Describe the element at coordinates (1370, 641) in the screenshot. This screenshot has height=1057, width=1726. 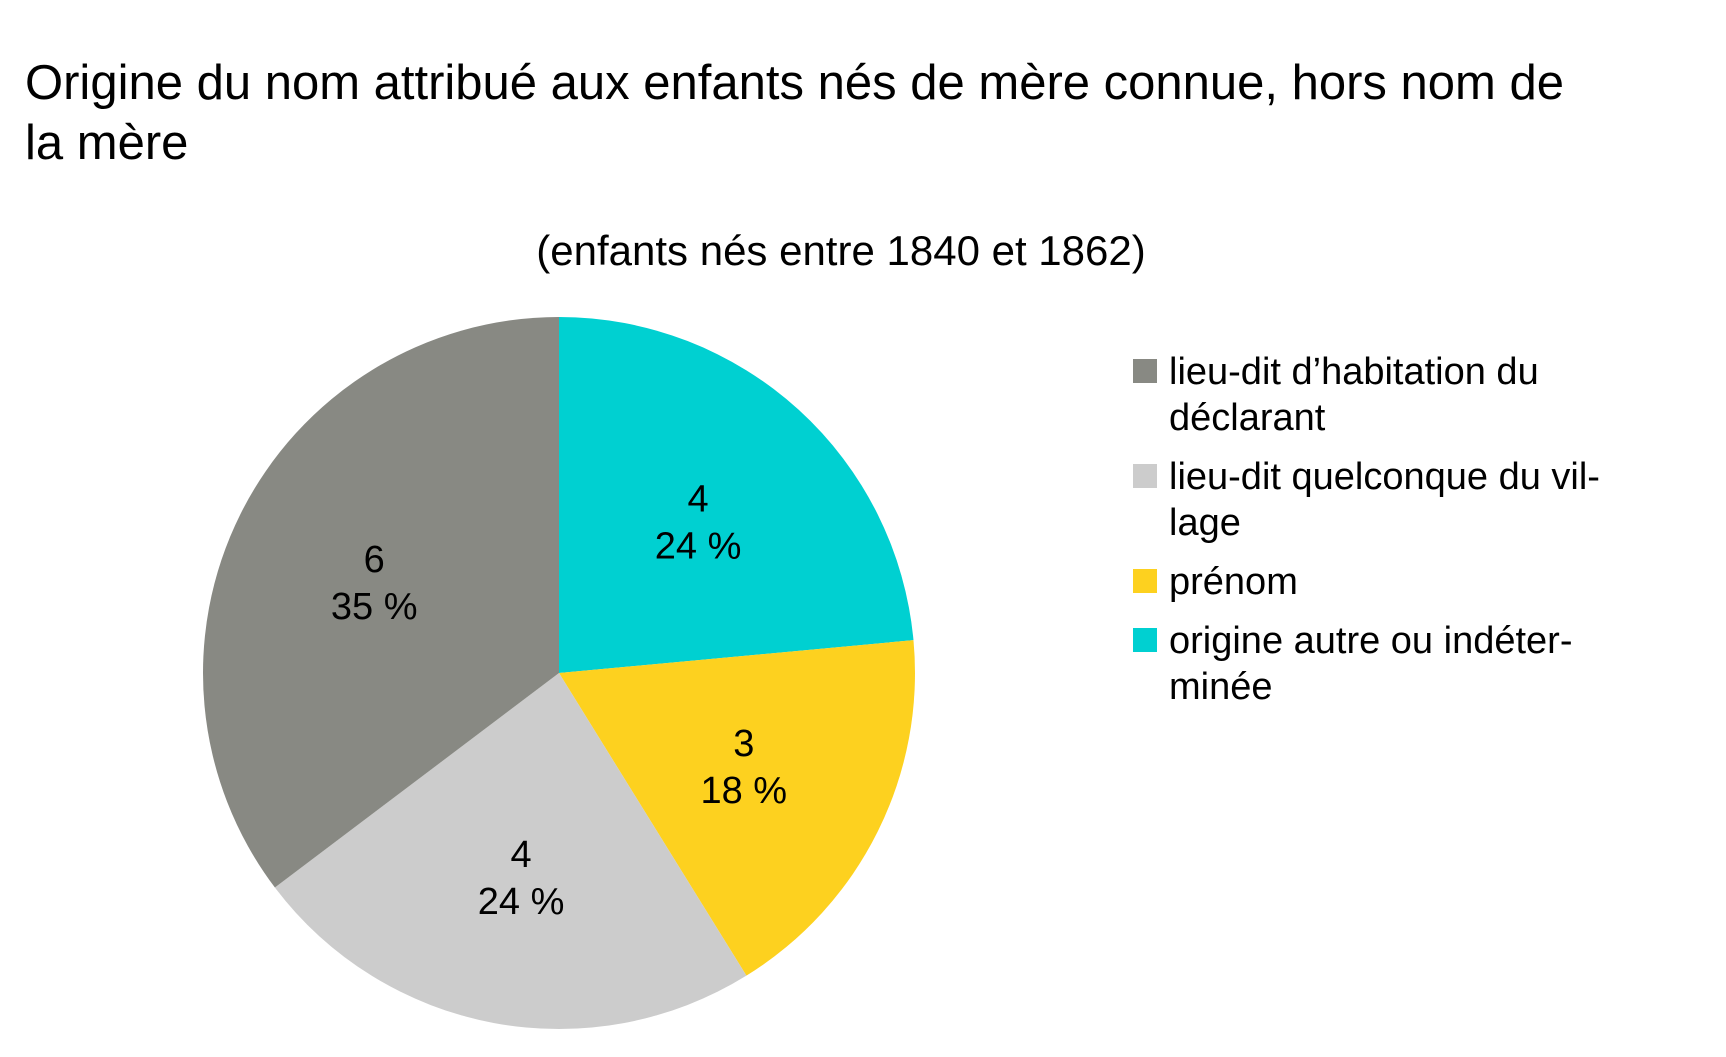
I see `legend-label-origine-autre-ou-indeterminee-line-1: origine autre ou indéter-` at that location.